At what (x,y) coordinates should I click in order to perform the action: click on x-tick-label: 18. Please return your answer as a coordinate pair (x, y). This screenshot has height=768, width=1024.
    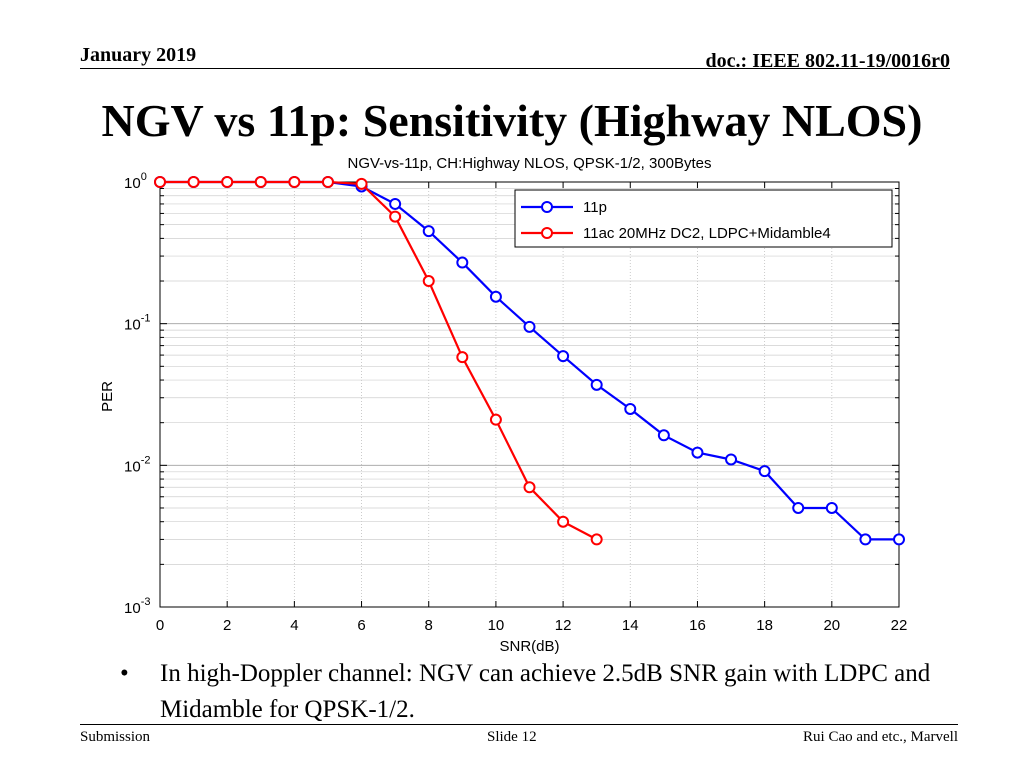
    Looking at the image, I should click on (764, 625).